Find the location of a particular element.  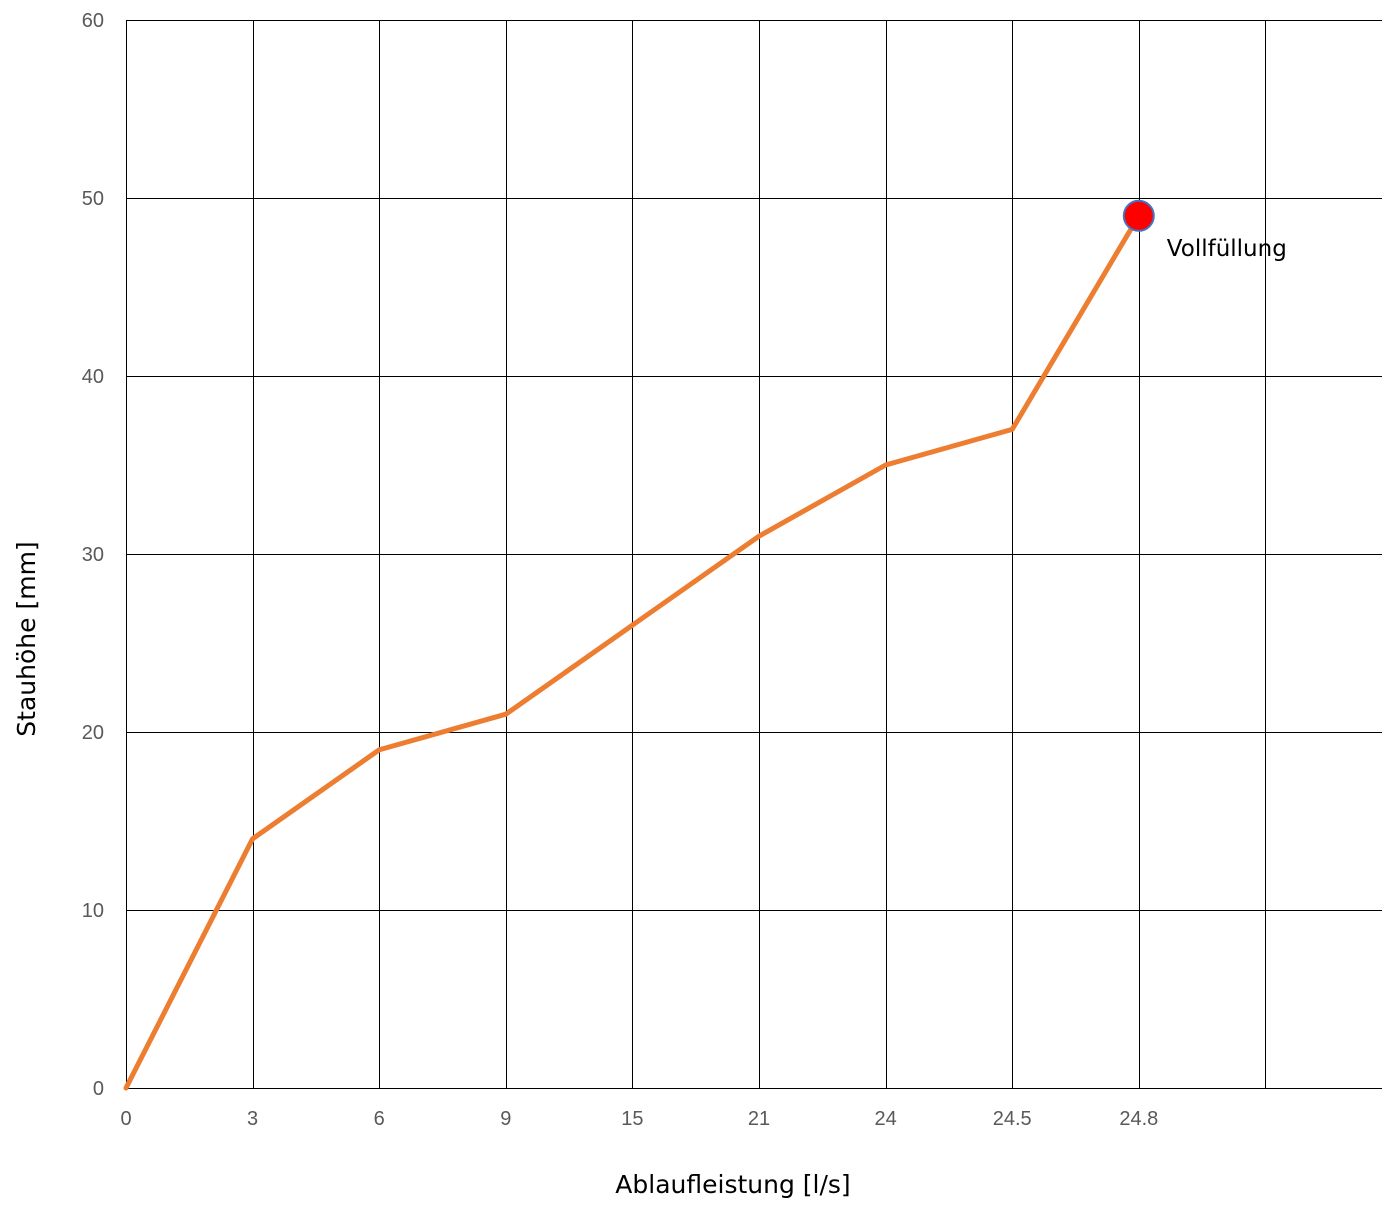

x-tick-label: 15 is located at coordinates (632, 1119).